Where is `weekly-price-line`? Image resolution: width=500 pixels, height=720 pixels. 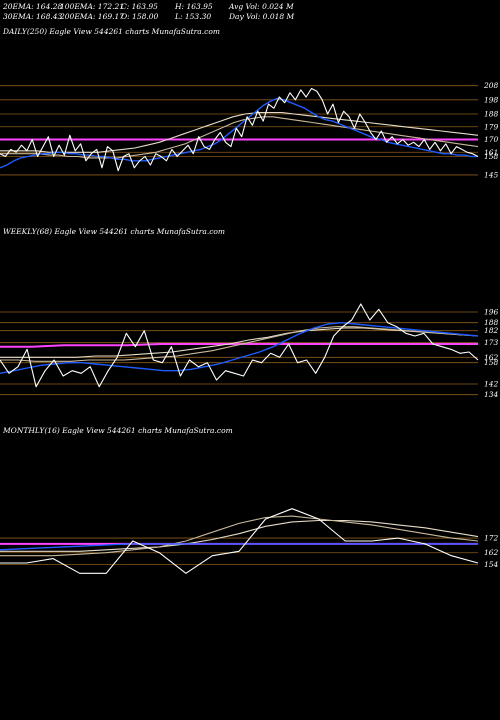
weekly-price-line is located at coordinates (239, 345).